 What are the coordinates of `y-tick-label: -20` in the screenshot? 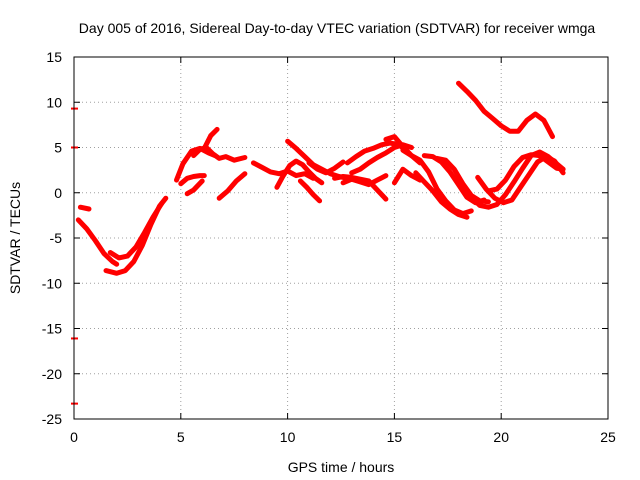 It's located at (52, 374).